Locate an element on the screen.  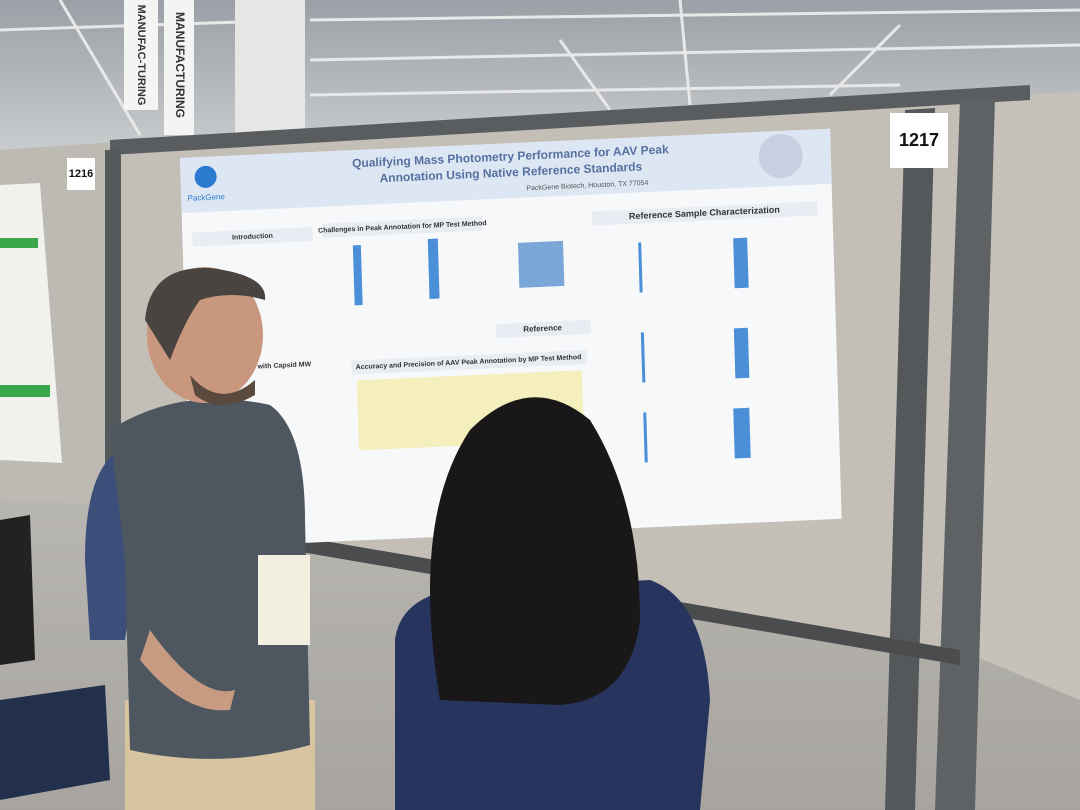
panel-frame is located at coordinates (570, 120).